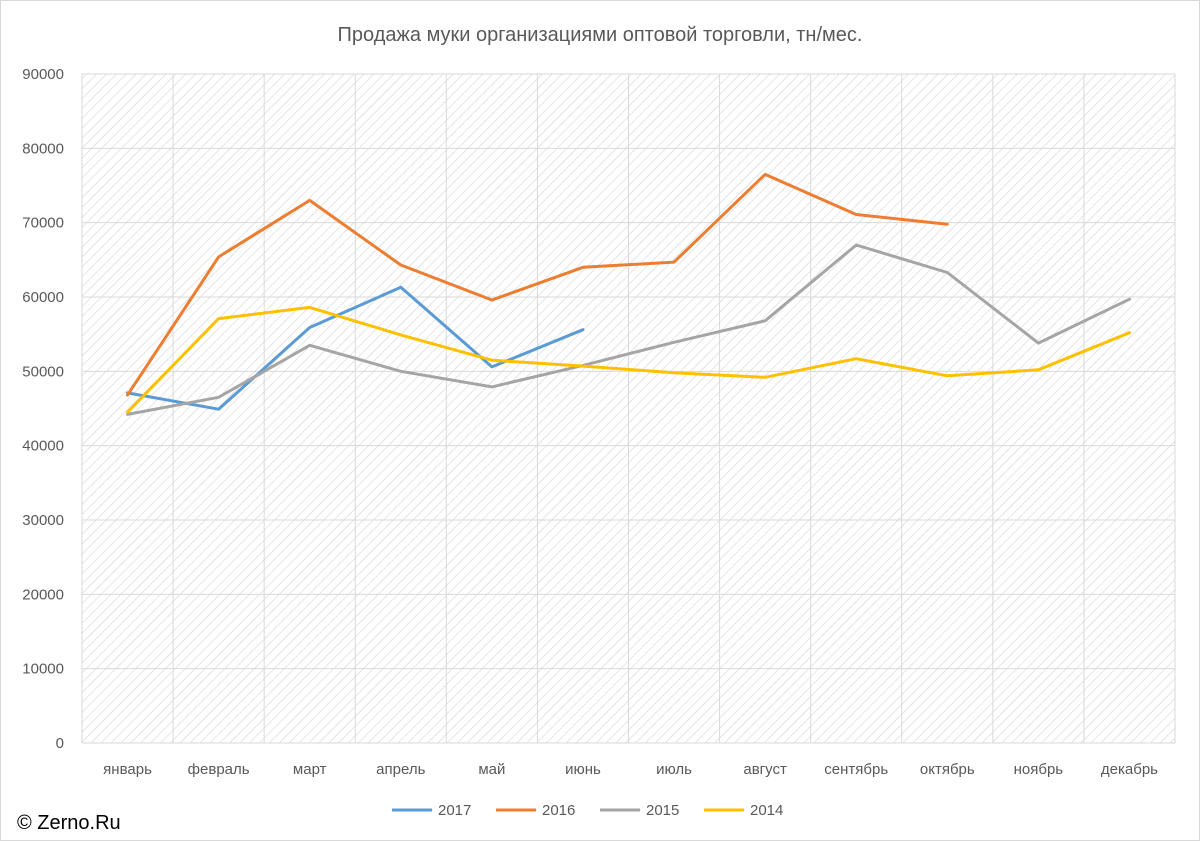 The height and width of the screenshot is (841, 1200). Describe the element at coordinates (43, 148) in the screenshot. I see `y-tick-label: 80000` at that location.